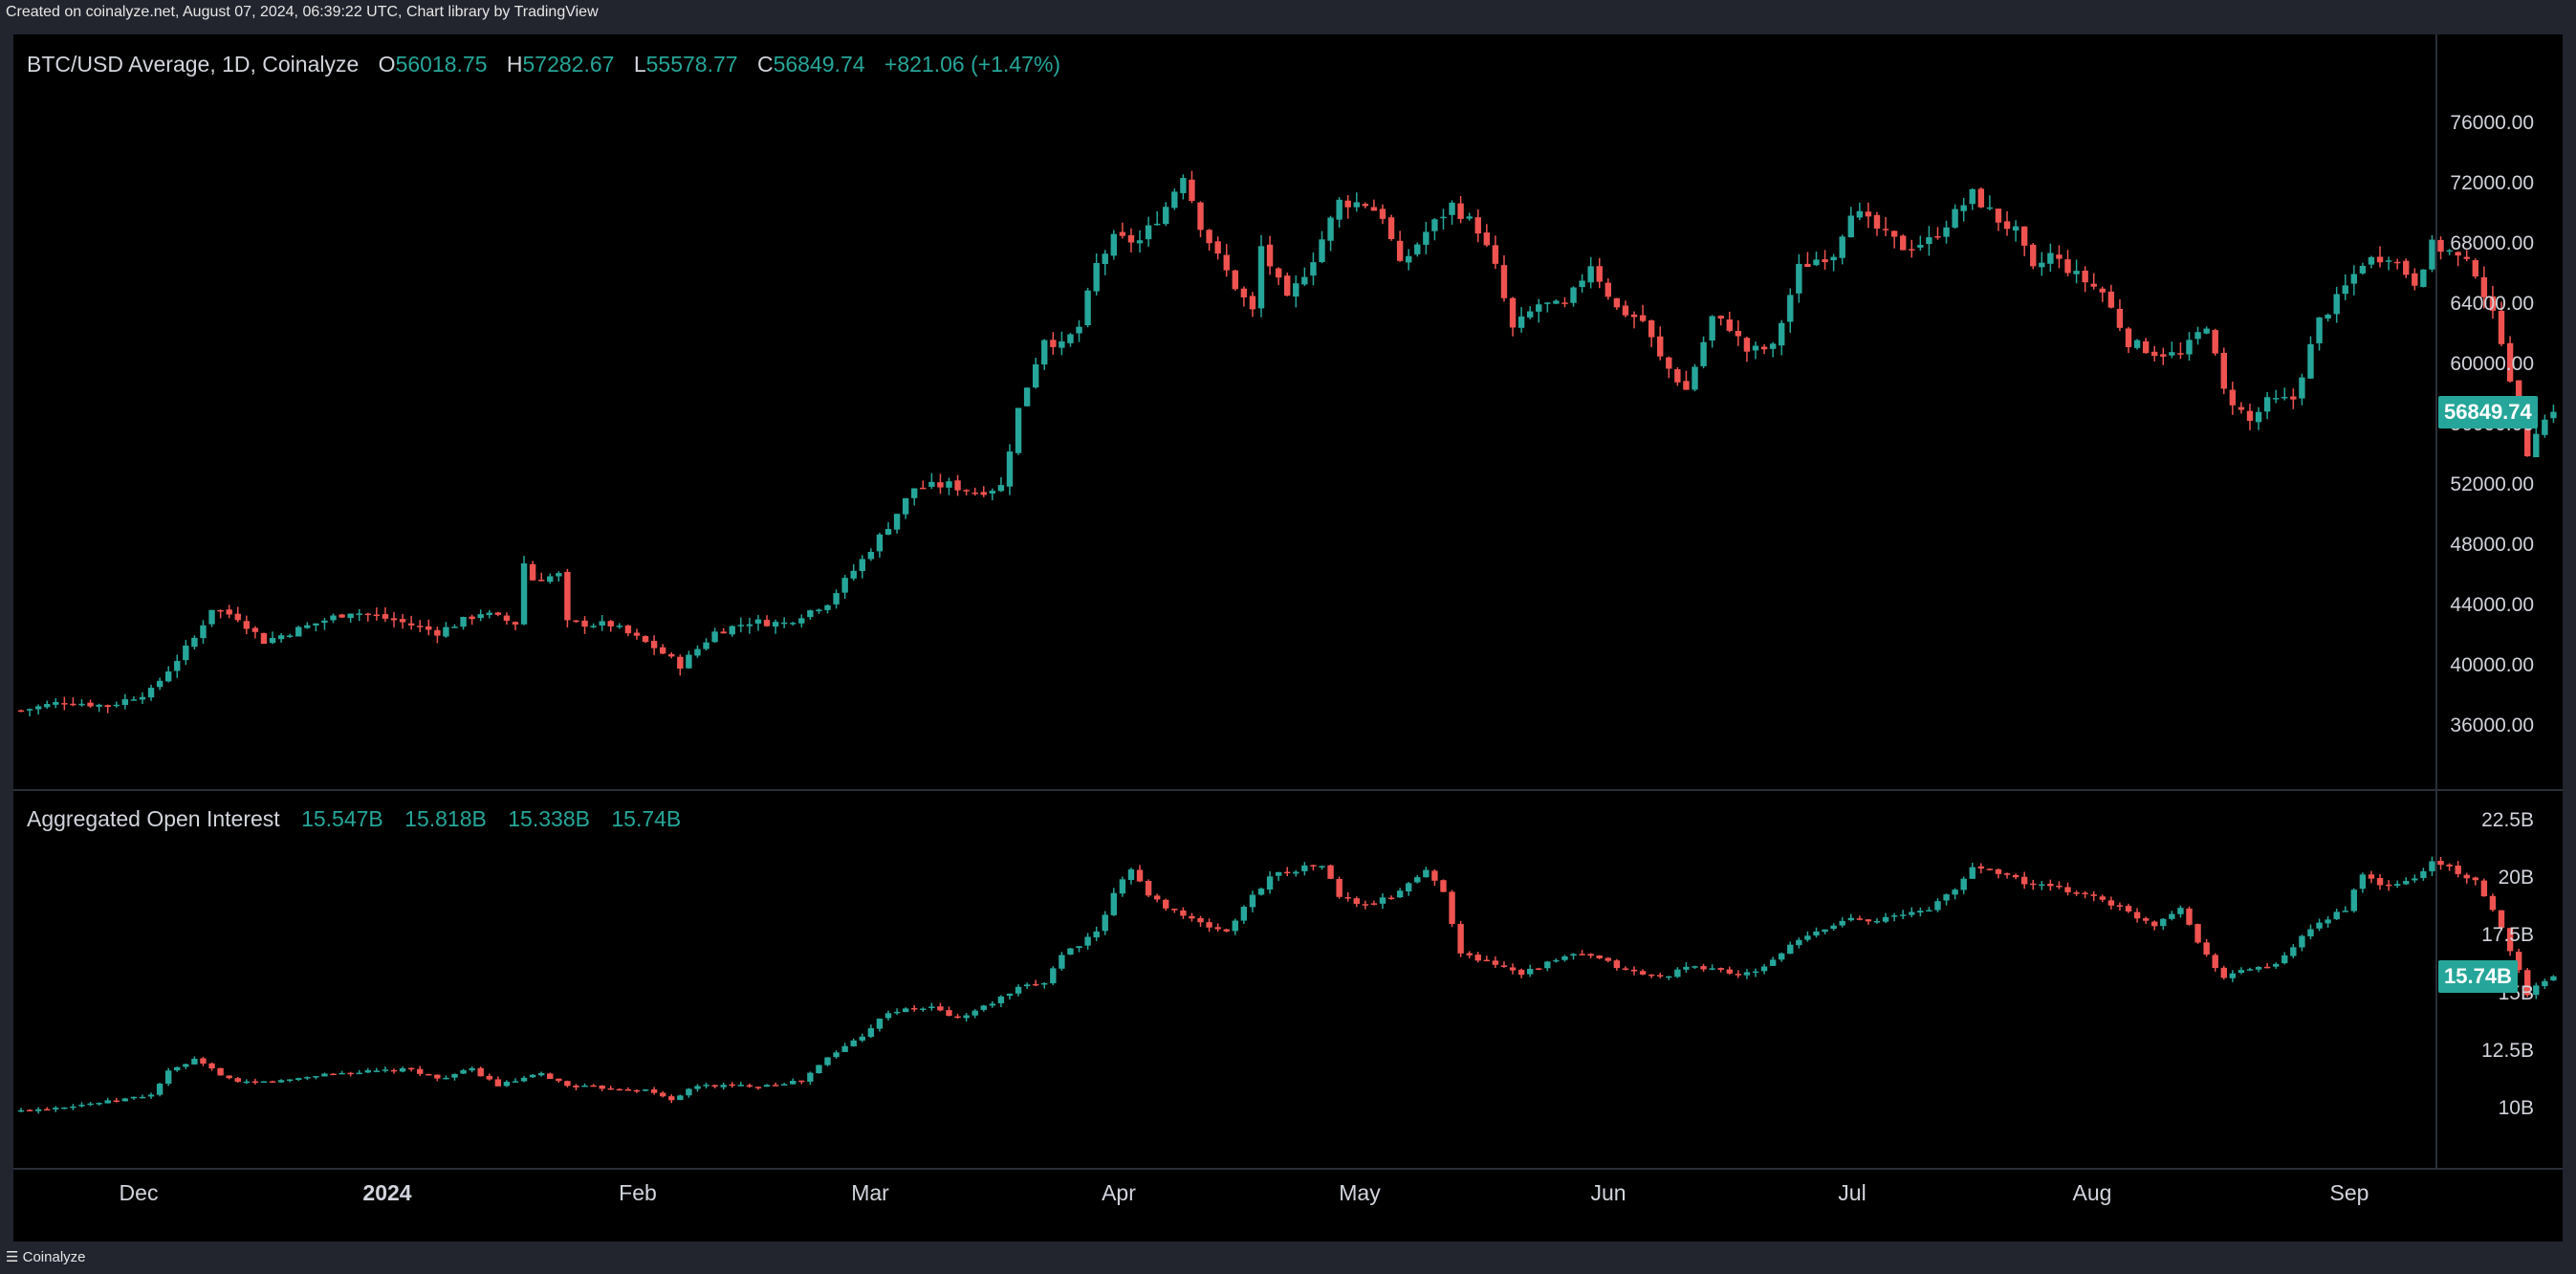 Image resolution: width=2576 pixels, height=1274 pixels. What do you see at coordinates (12, 1257) in the screenshot?
I see `menu-icon: ☰` at bounding box center [12, 1257].